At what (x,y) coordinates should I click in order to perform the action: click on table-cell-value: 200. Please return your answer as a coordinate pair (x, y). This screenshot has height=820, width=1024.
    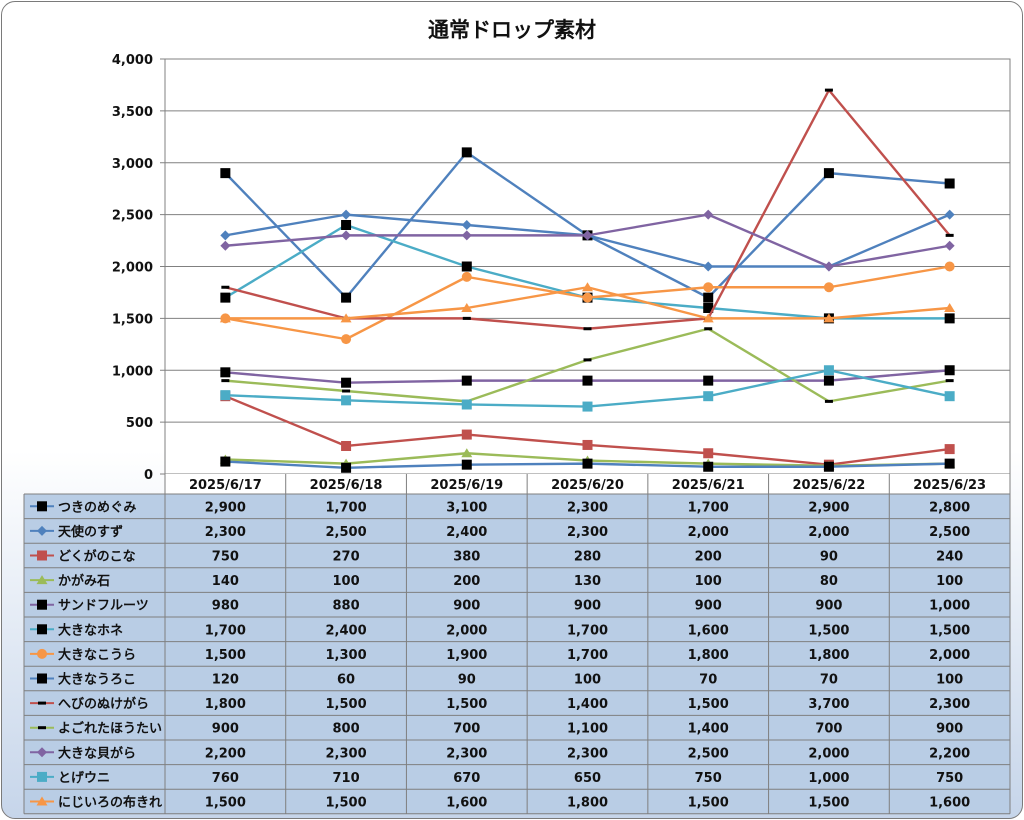
    Looking at the image, I should click on (466, 581).